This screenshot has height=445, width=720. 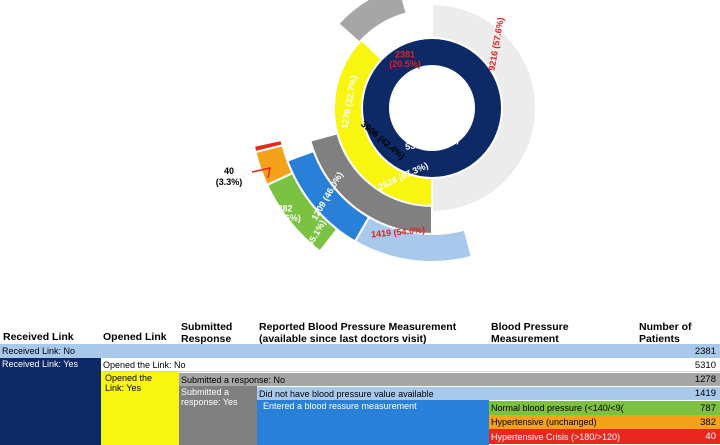 What do you see at coordinates (229, 176) in the screenshot?
I see `label-hypertensive-crisis-outside: 40 (3.3%)` at bounding box center [229, 176].